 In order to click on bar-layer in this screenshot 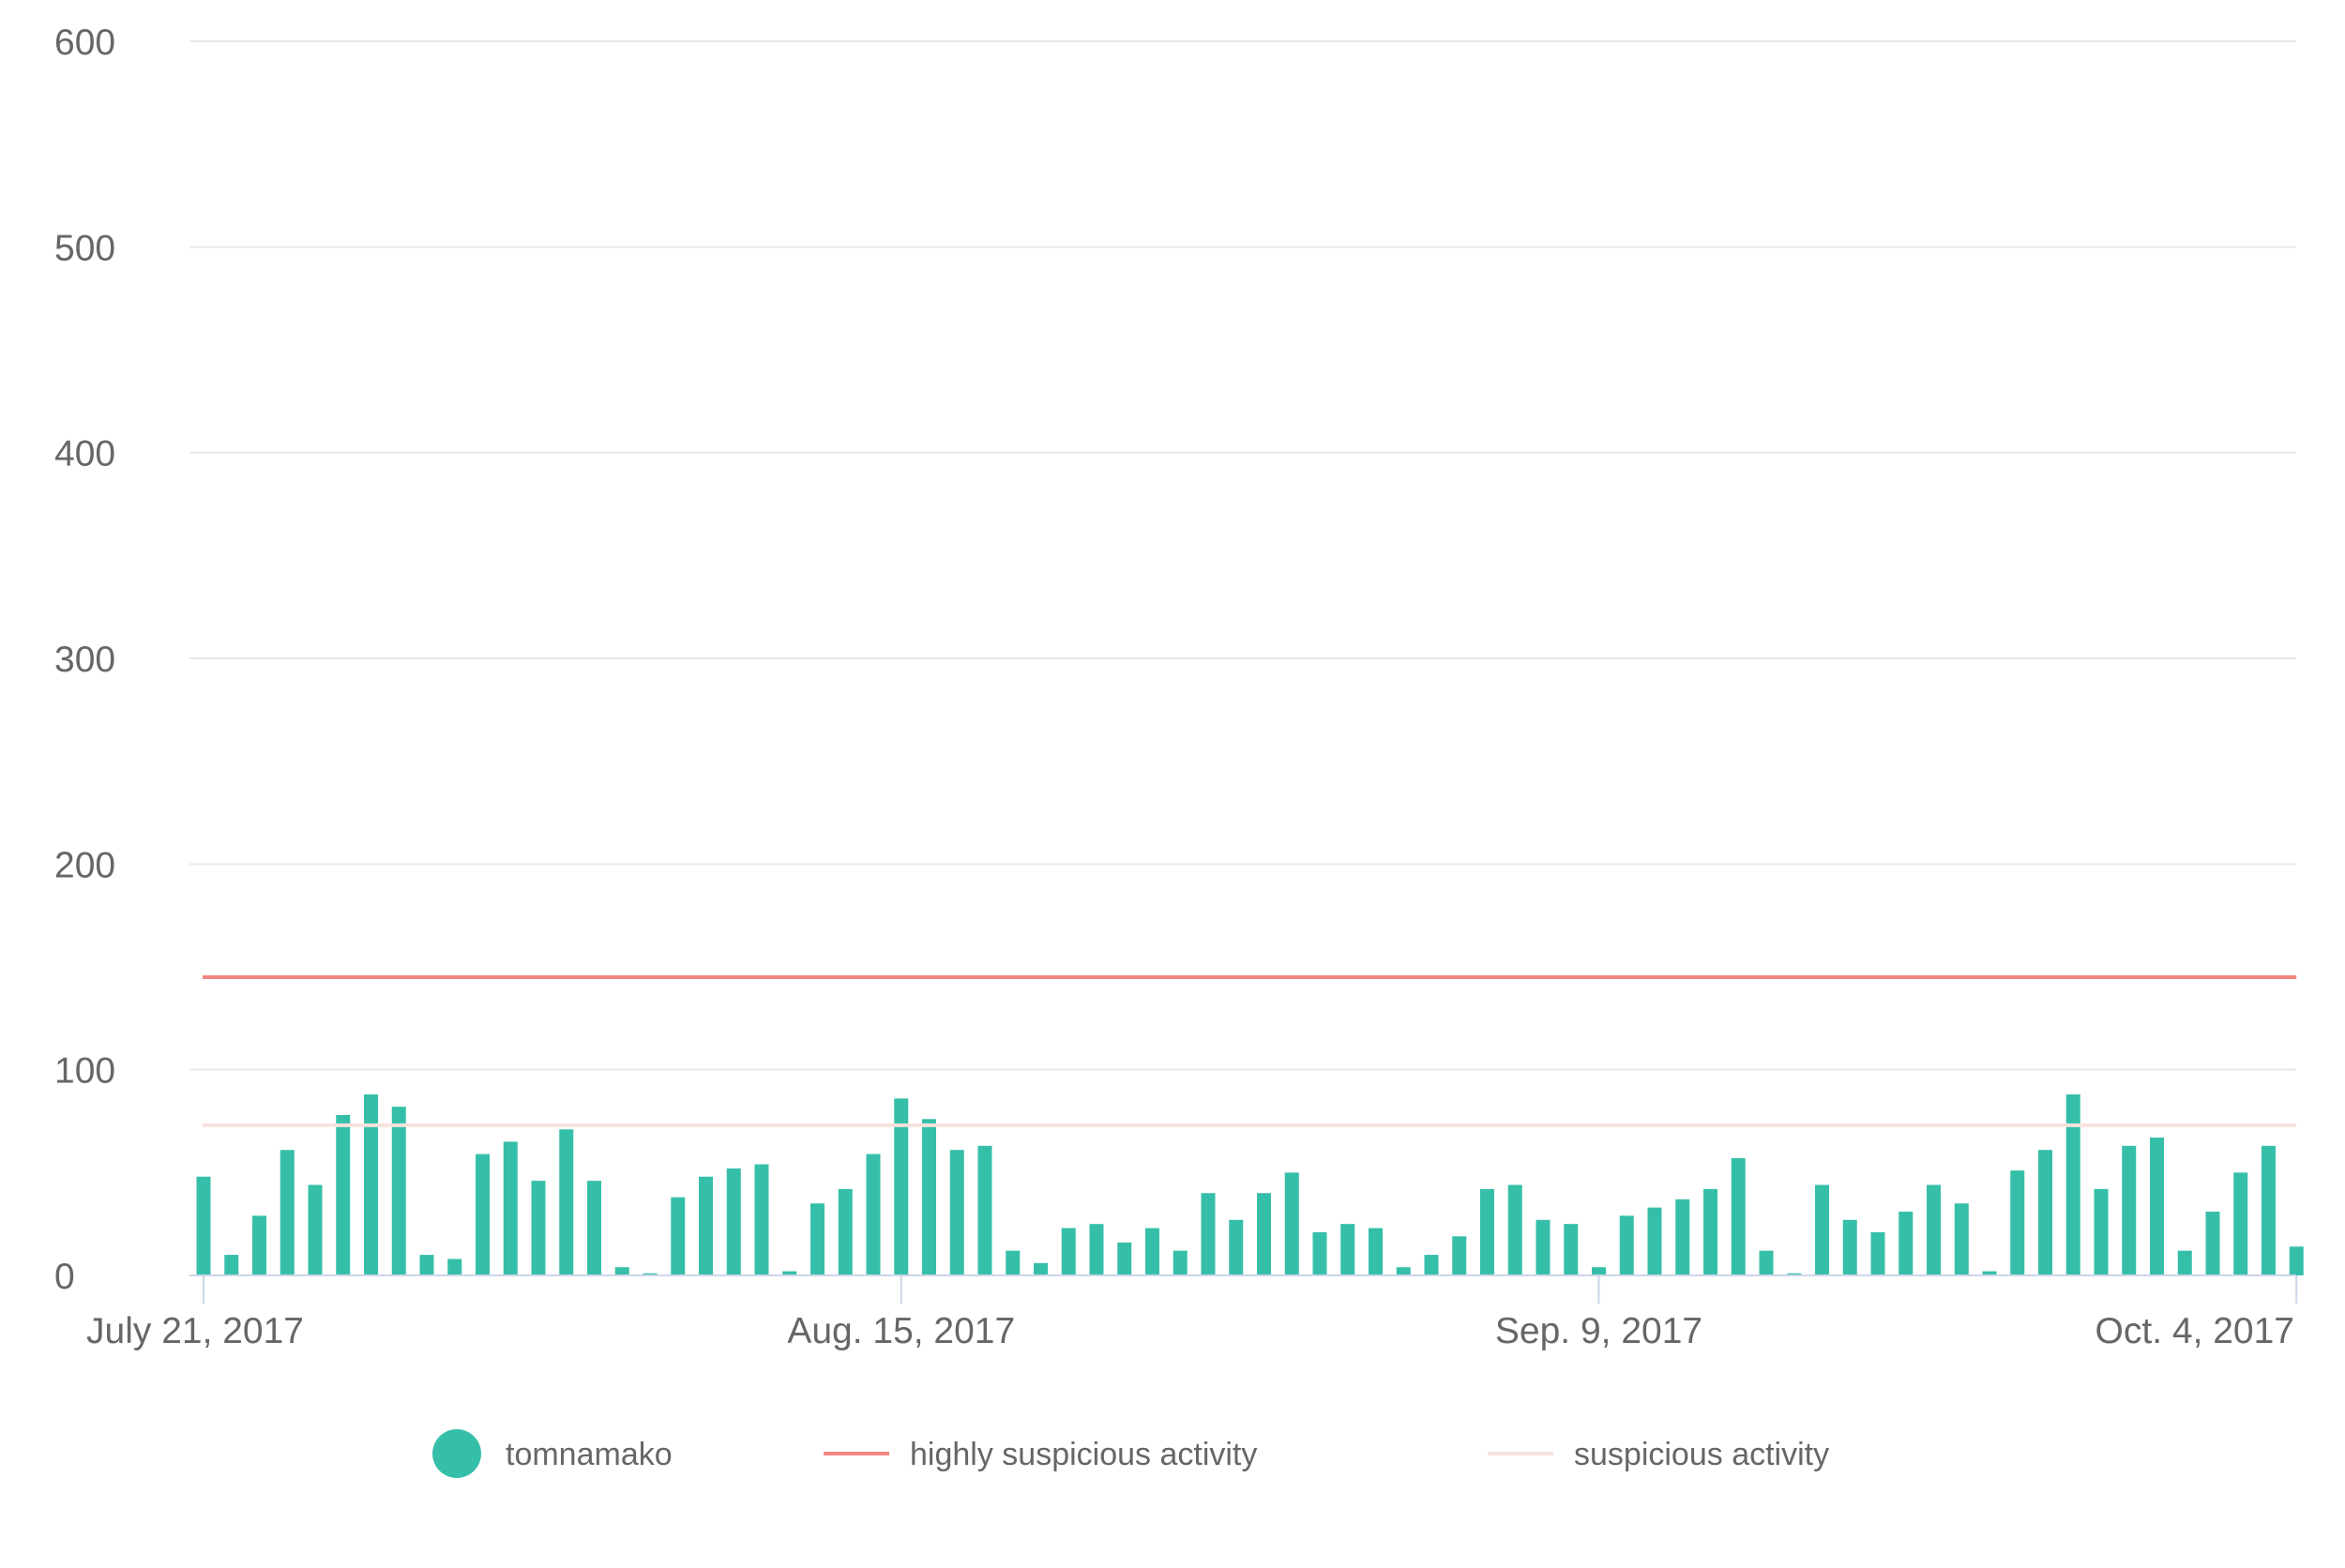, I will do `click(1250, 1184)`.